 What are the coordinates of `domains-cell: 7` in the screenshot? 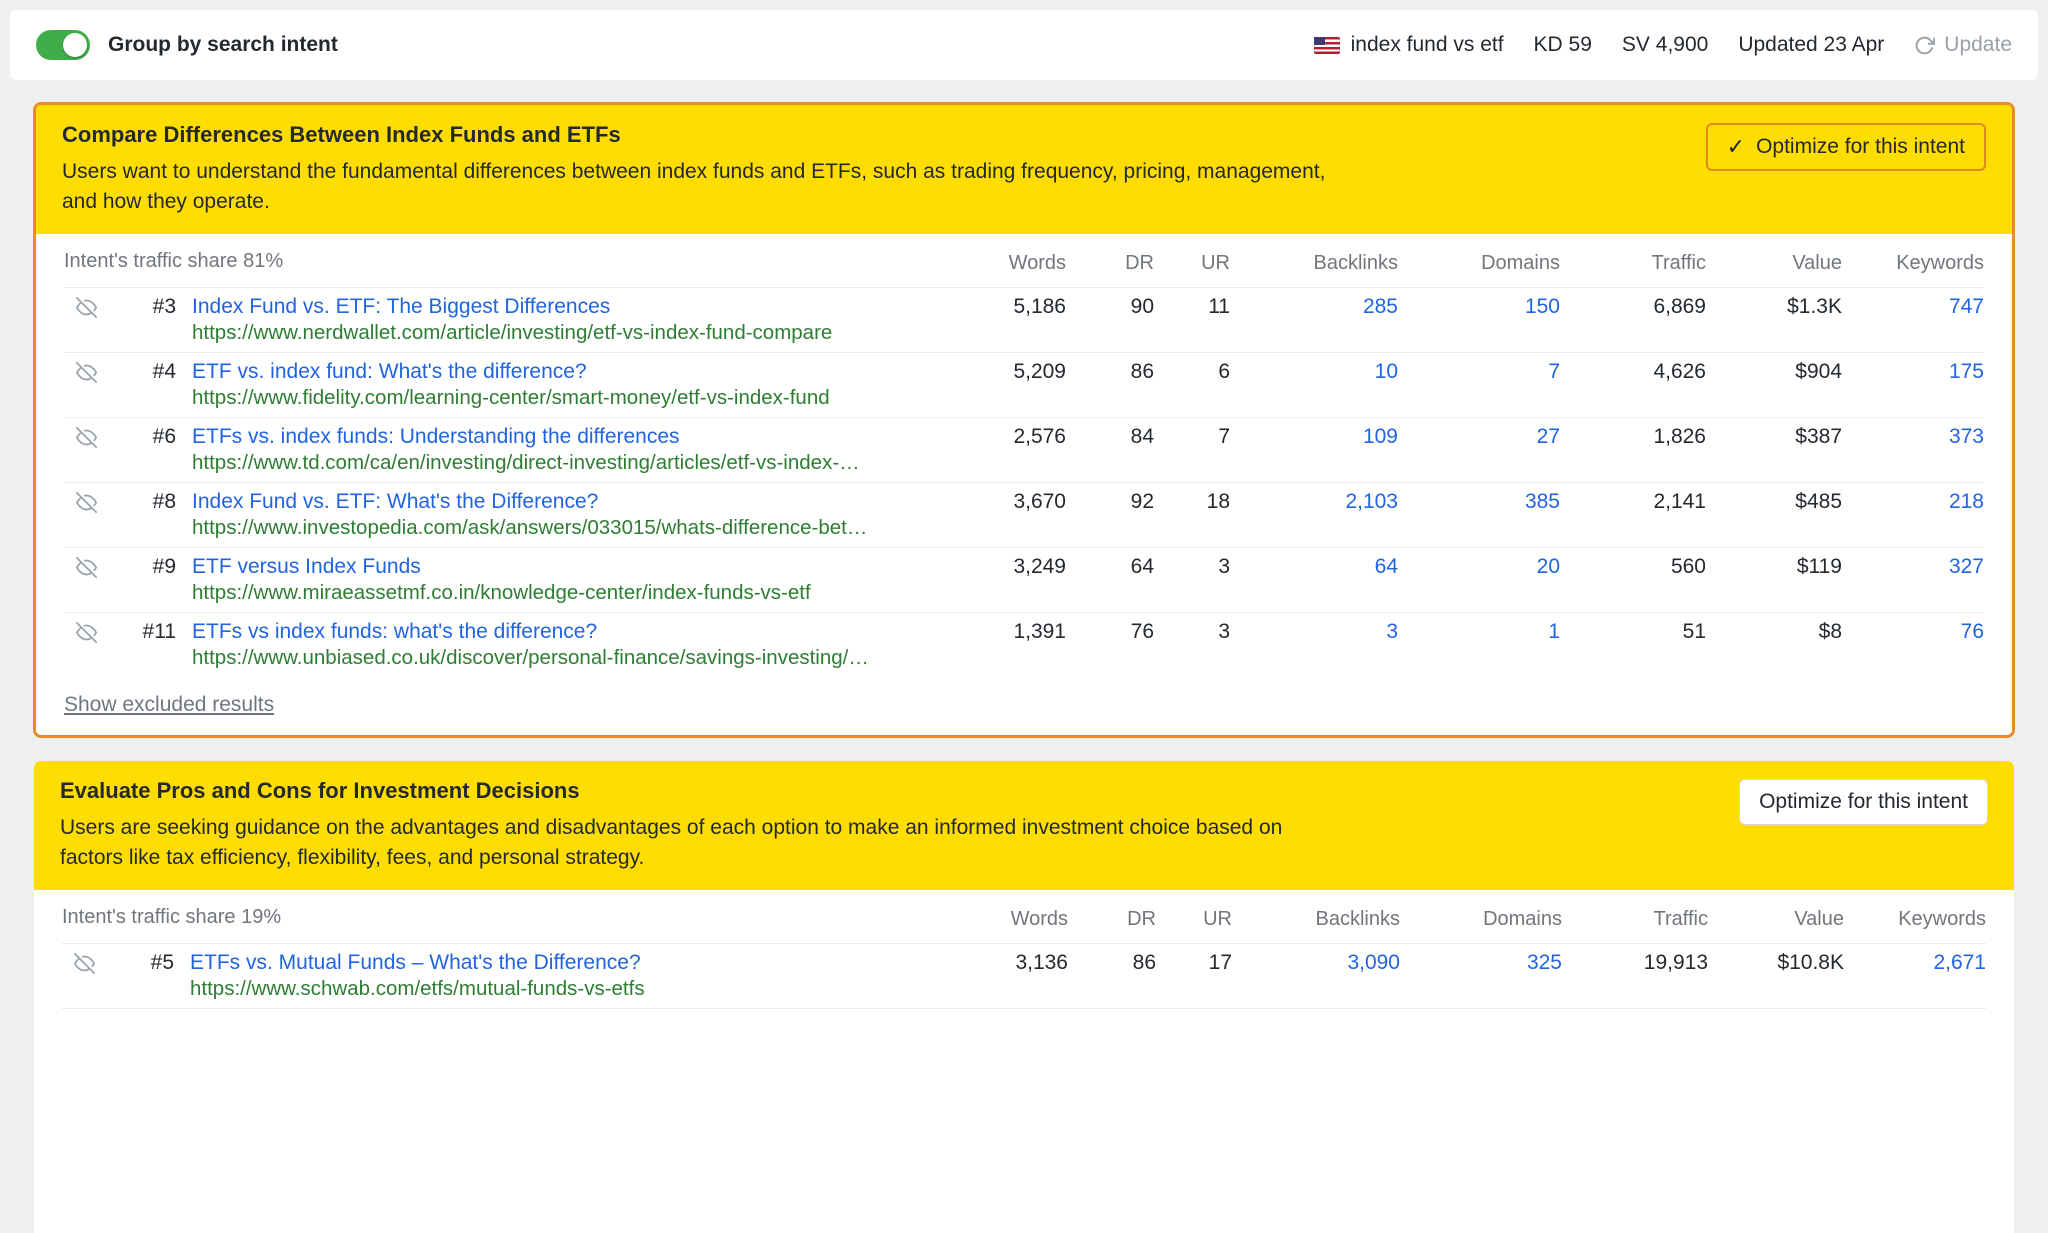 It's located at (1479, 372).